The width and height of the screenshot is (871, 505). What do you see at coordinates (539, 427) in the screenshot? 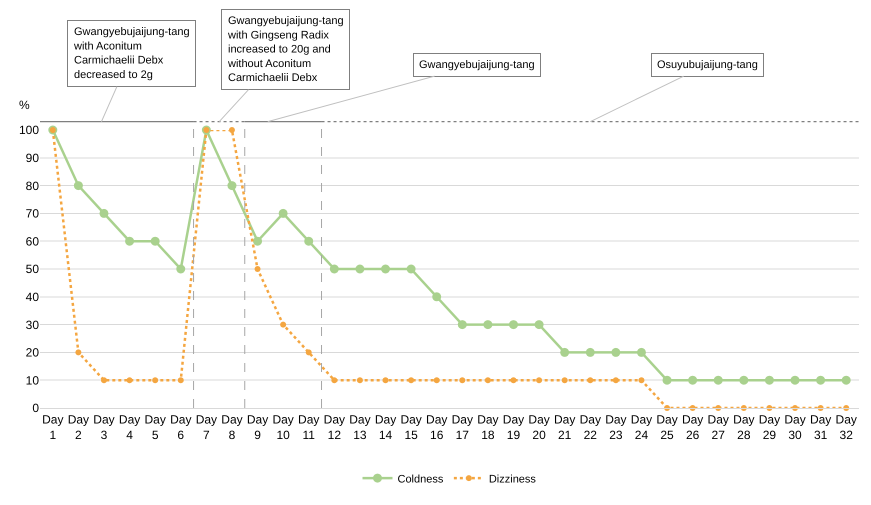
I see `x-tick-label: Day 20` at bounding box center [539, 427].